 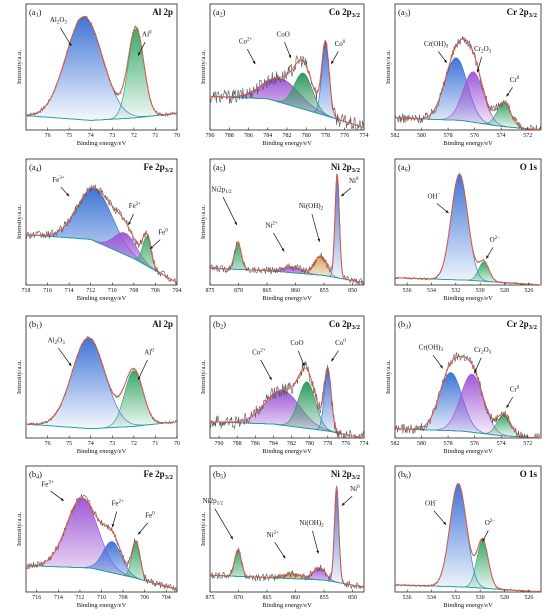 What do you see at coordinates (69, 291) in the screenshot?
I see `x-tick-label: 714` at bounding box center [69, 291].